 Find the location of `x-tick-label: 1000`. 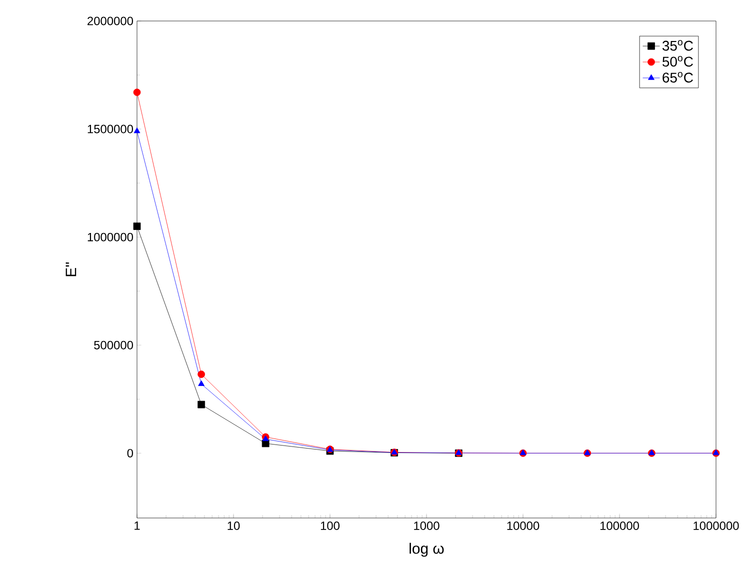

x-tick-label: 1000 is located at coordinates (427, 526).